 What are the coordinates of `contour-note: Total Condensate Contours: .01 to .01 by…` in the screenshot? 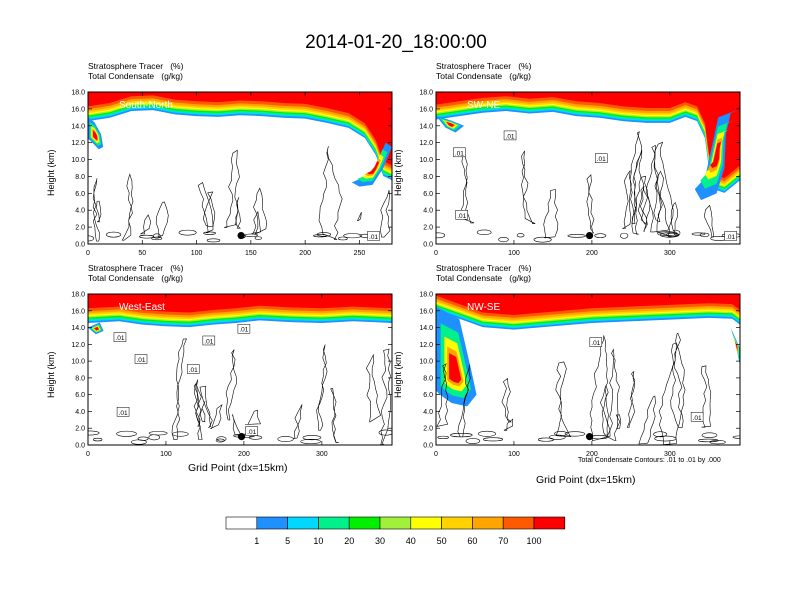 It's located at (649, 460).